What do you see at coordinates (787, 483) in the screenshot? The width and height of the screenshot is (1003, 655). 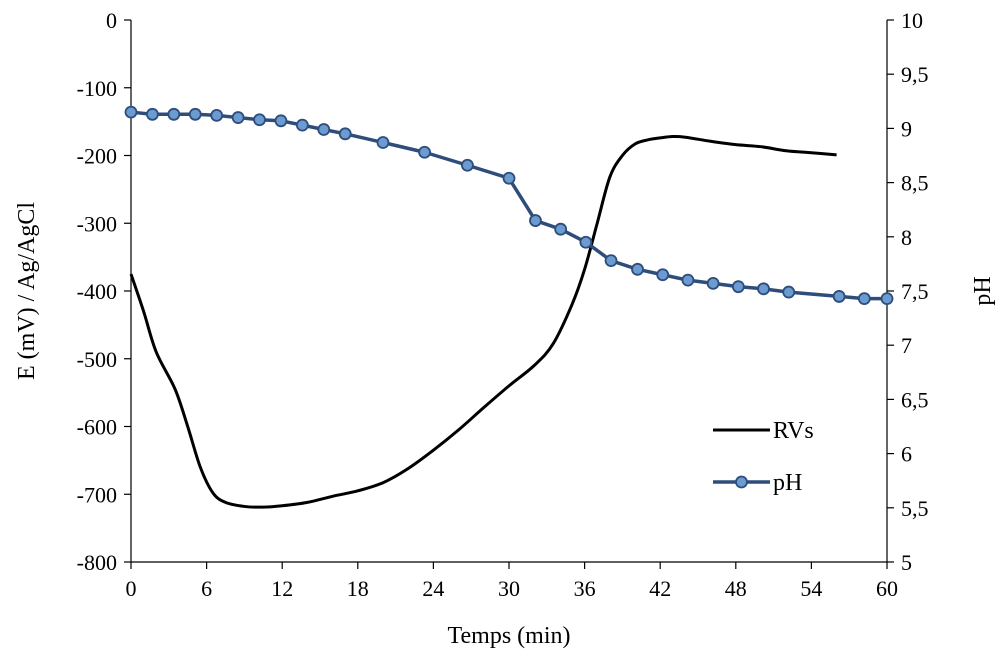 I see `legend-label: pH` at bounding box center [787, 483].